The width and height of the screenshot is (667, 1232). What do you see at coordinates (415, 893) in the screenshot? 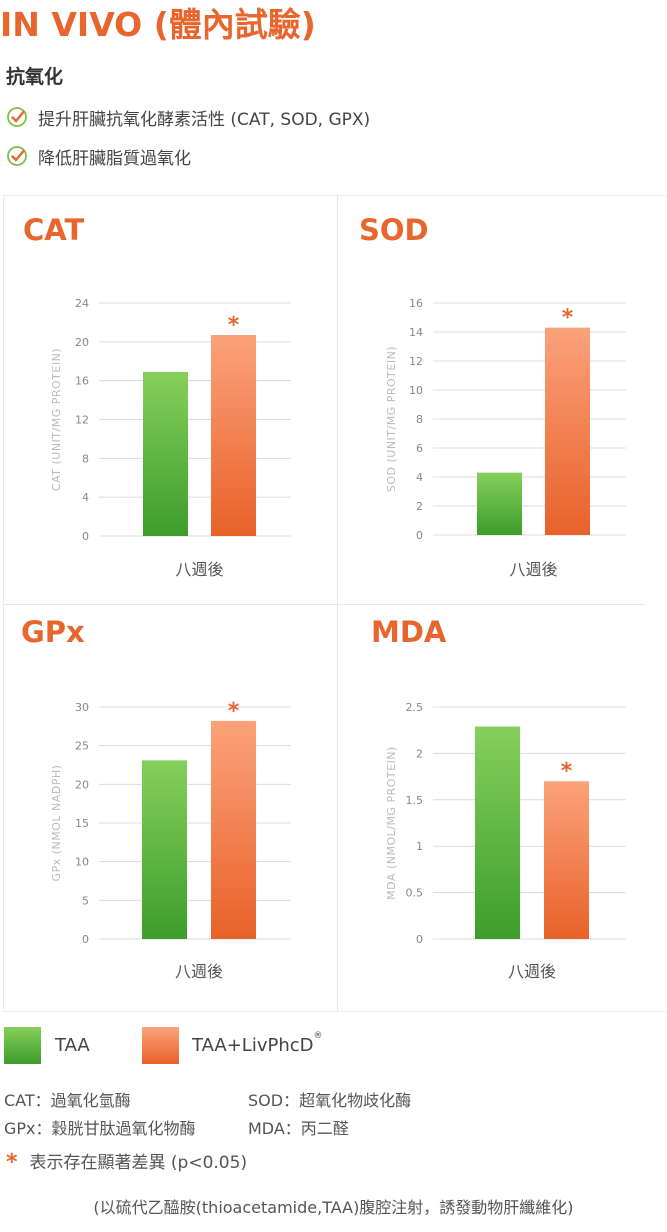
I see `mda-tick-label: 0.5` at bounding box center [415, 893].